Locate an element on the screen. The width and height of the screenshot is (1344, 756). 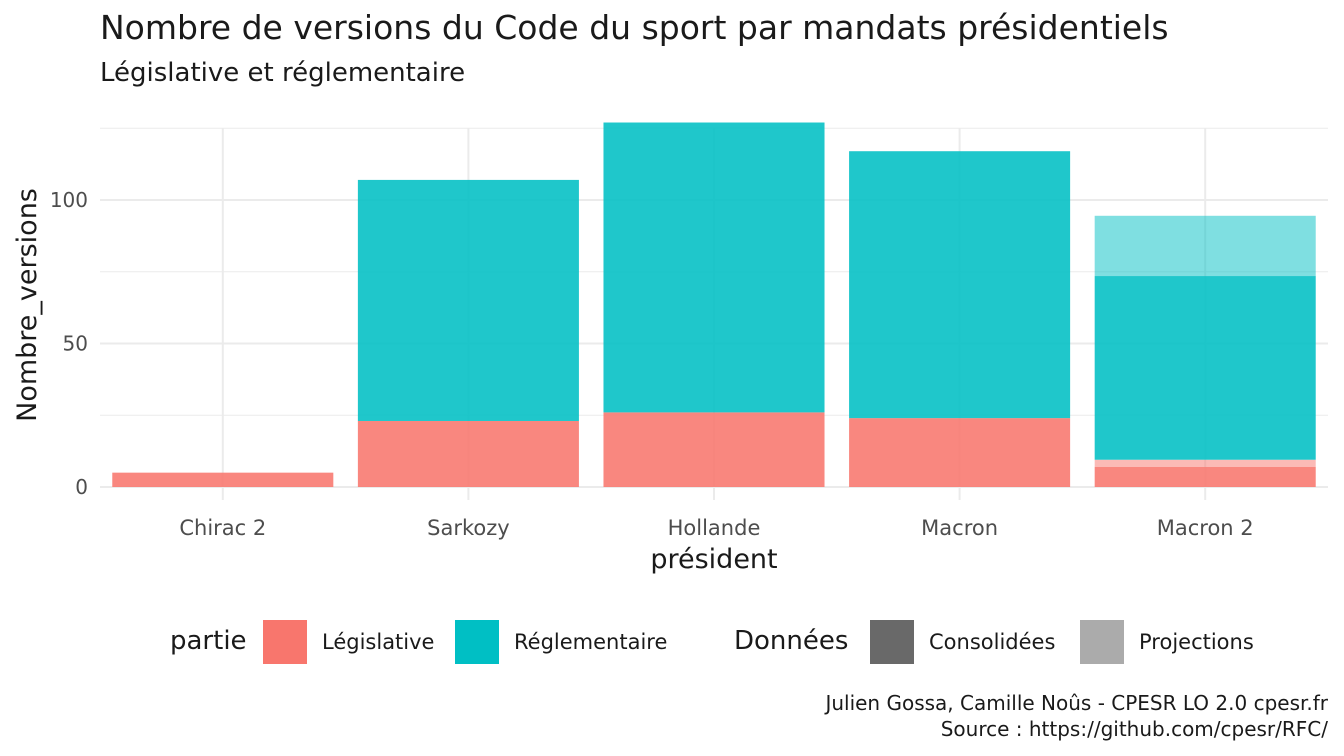
x-tick-label: Sarkozy is located at coordinates (468, 528).